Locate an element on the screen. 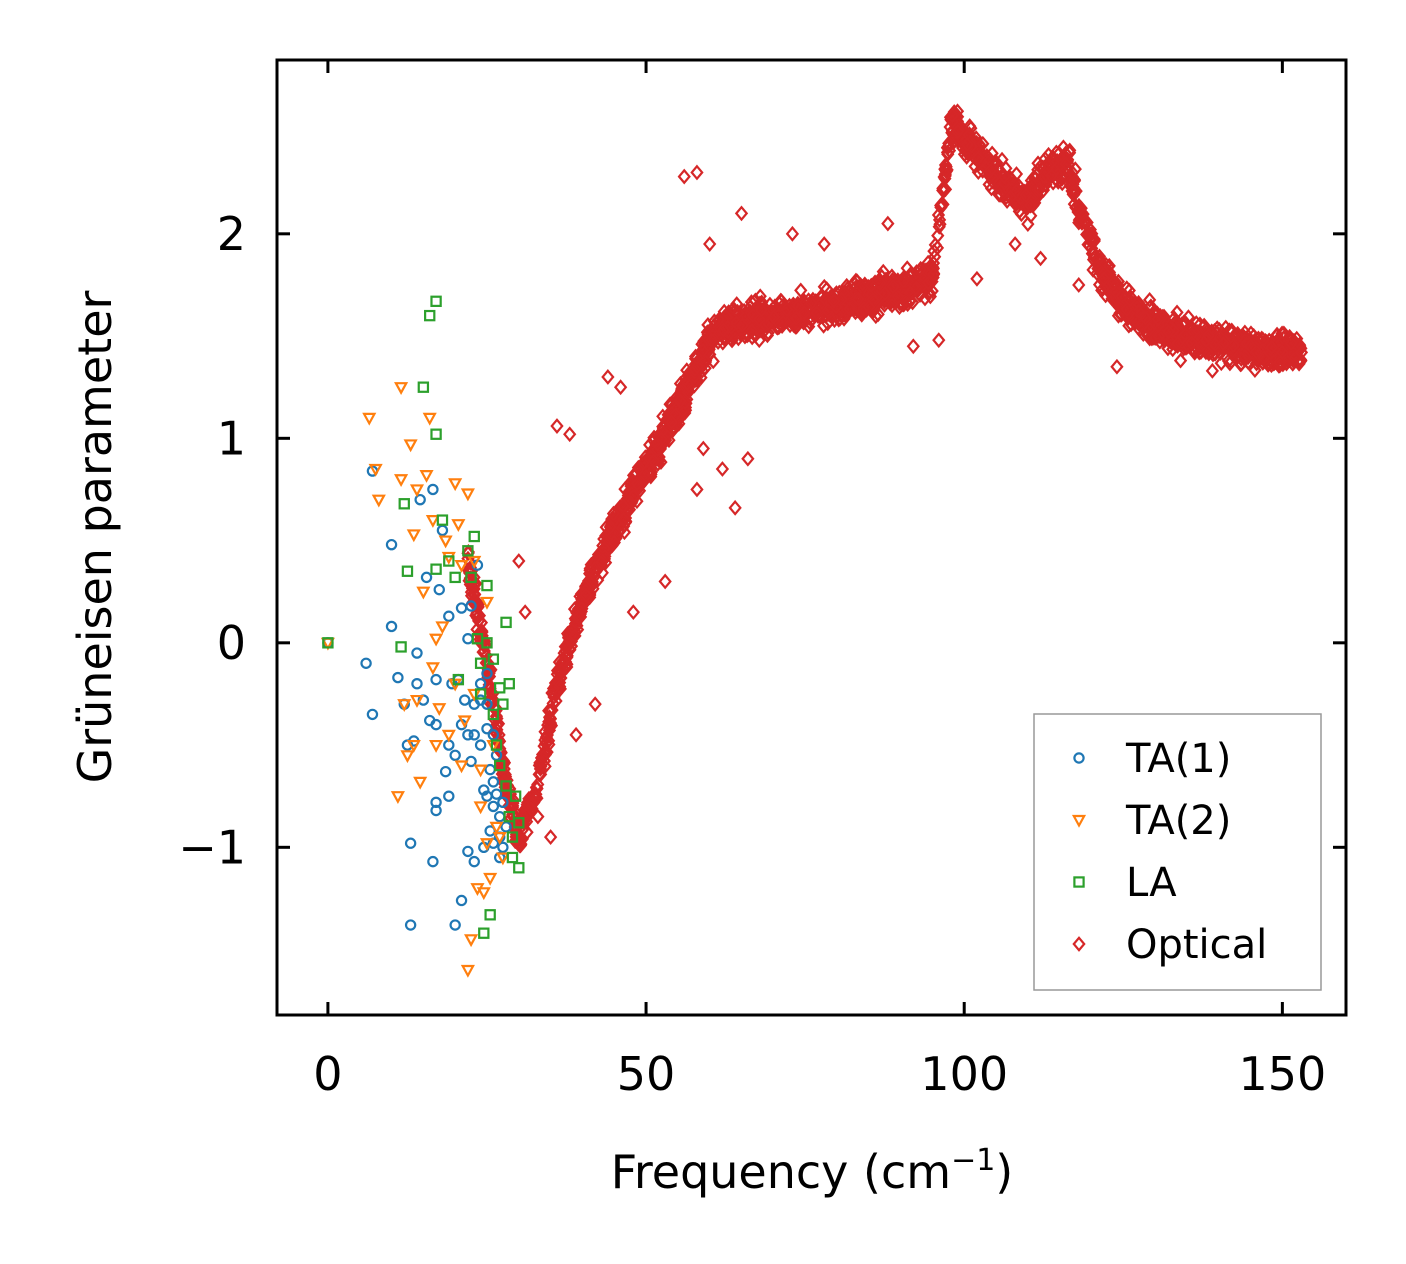  legend-label-optical: Optical is located at coordinates (1196, 945).